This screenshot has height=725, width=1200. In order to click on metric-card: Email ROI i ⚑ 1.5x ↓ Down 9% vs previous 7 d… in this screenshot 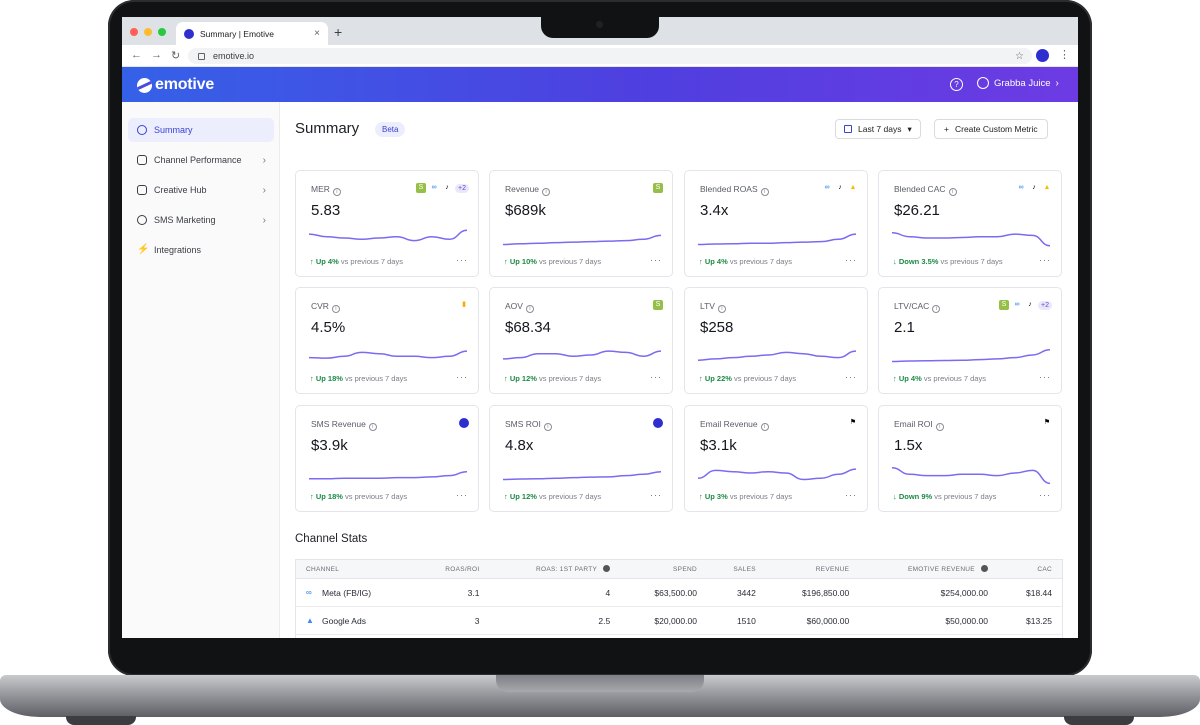, I will do `click(970, 458)`.